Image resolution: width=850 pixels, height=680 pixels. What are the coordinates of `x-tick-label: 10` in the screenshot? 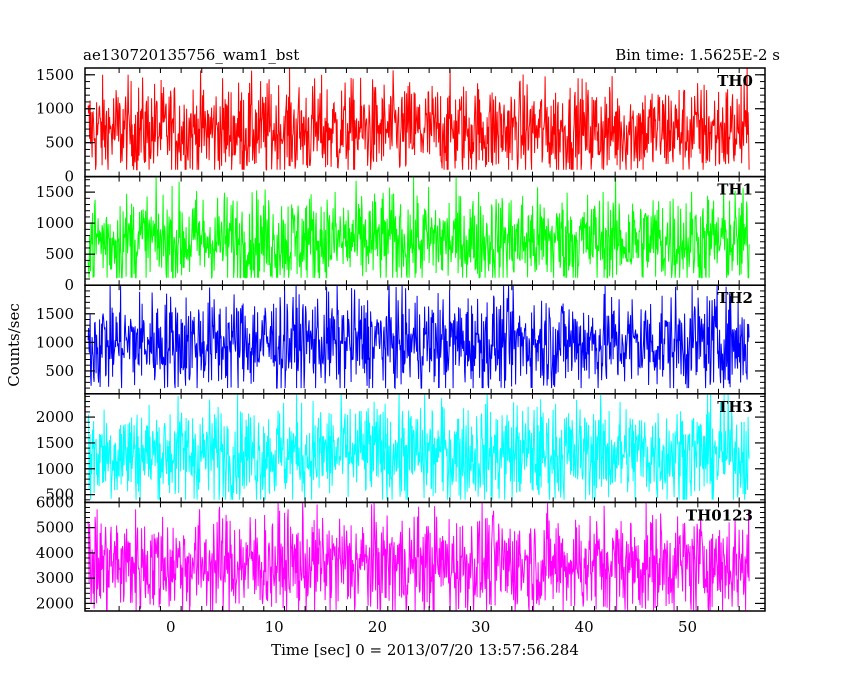 It's located at (274, 627).